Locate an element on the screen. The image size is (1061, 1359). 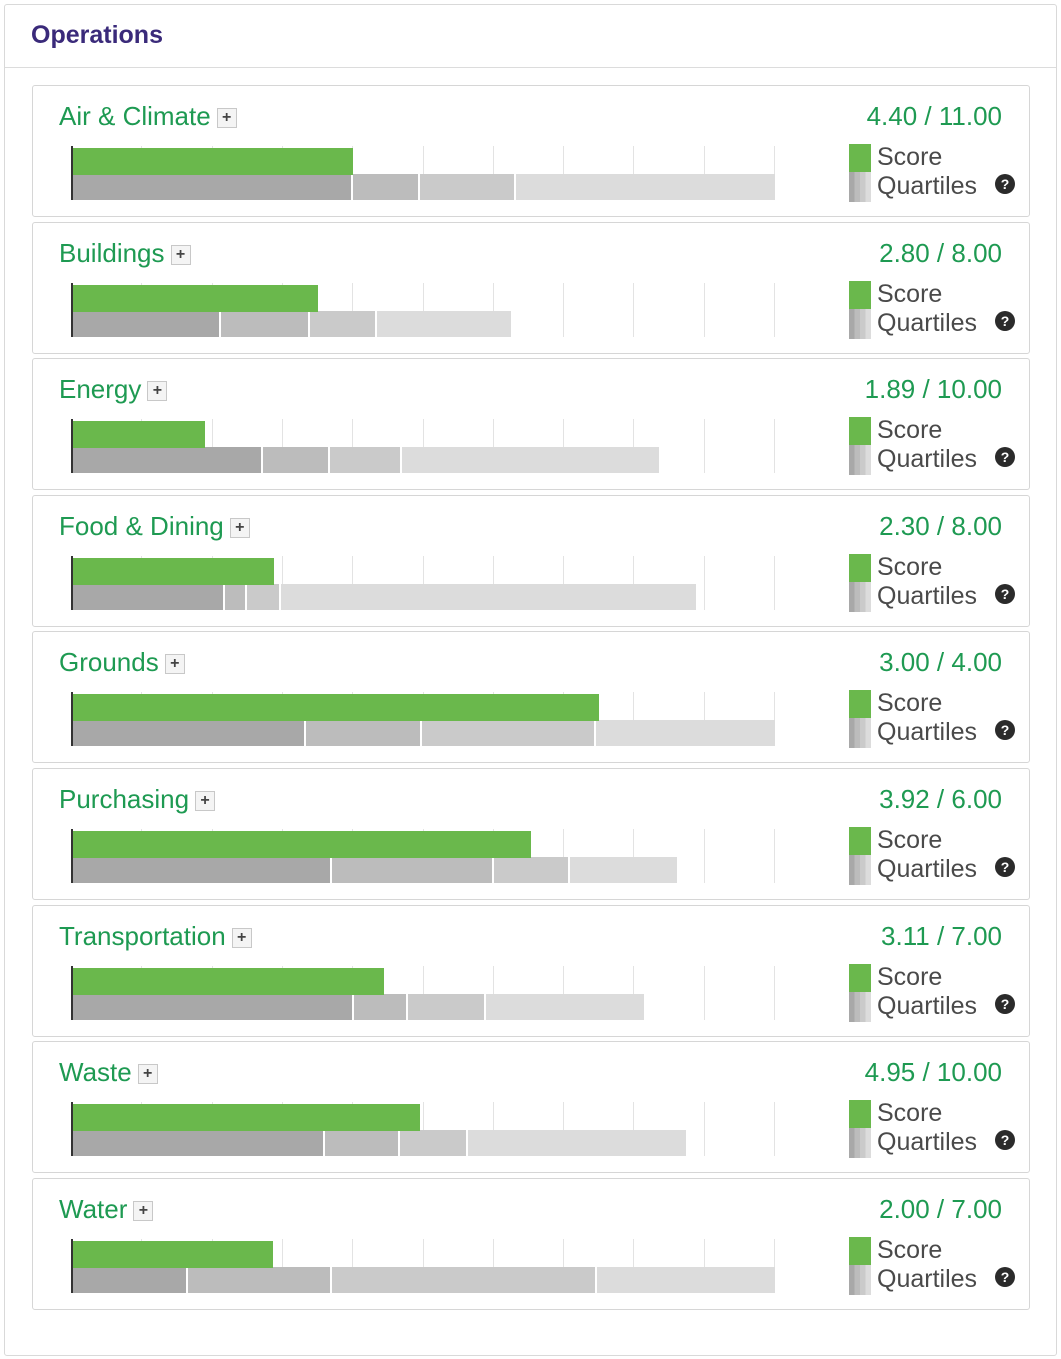
category-title: Energy + is located at coordinates (113, 389).